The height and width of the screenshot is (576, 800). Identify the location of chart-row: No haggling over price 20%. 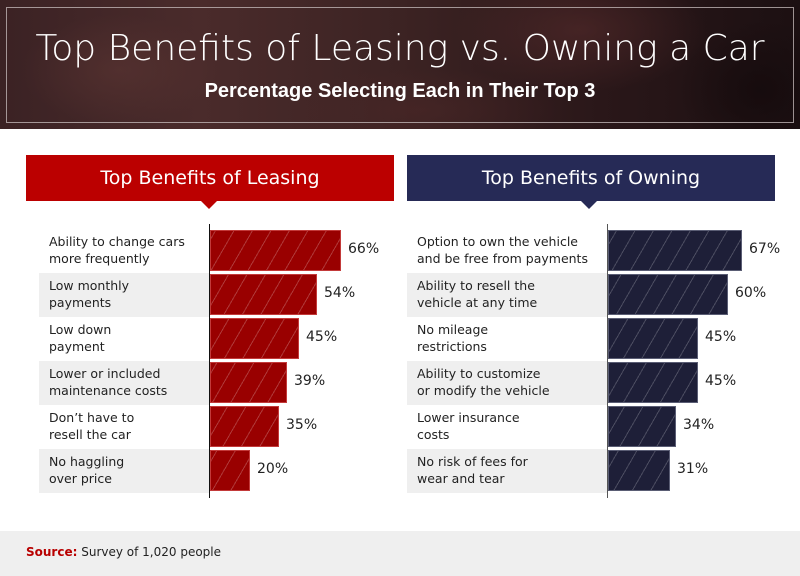
(216, 471).